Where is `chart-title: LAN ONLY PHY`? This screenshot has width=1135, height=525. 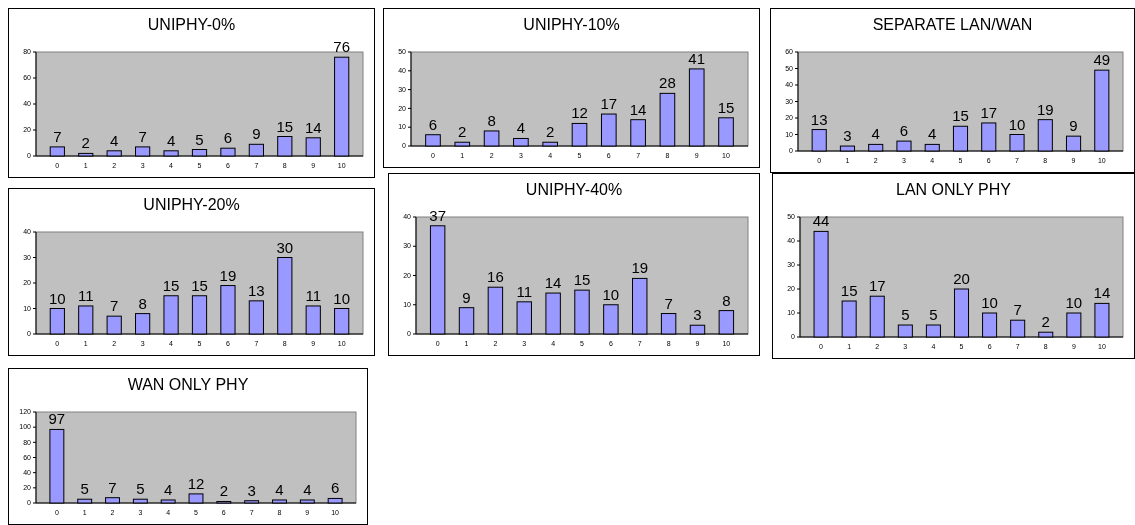 chart-title: LAN ONLY PHY is located at coordinates (953, 189).